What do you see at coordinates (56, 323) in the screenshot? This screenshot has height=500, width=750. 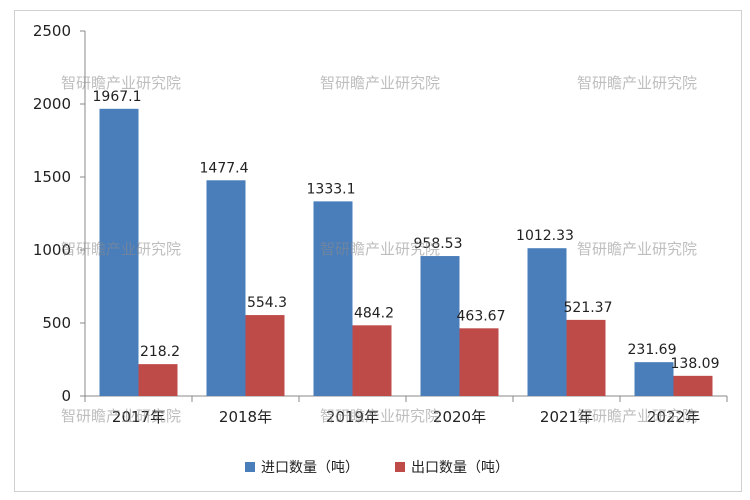 I see `y-tick-label: 500` at bounding box center [56, 323].